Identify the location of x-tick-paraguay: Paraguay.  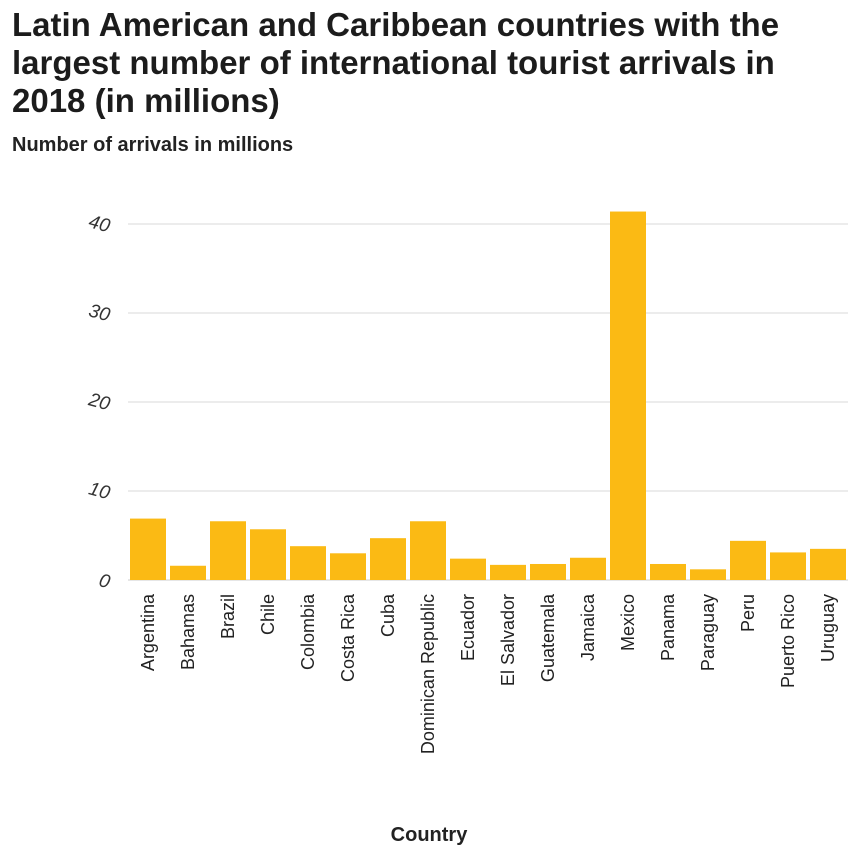
(708, 632).